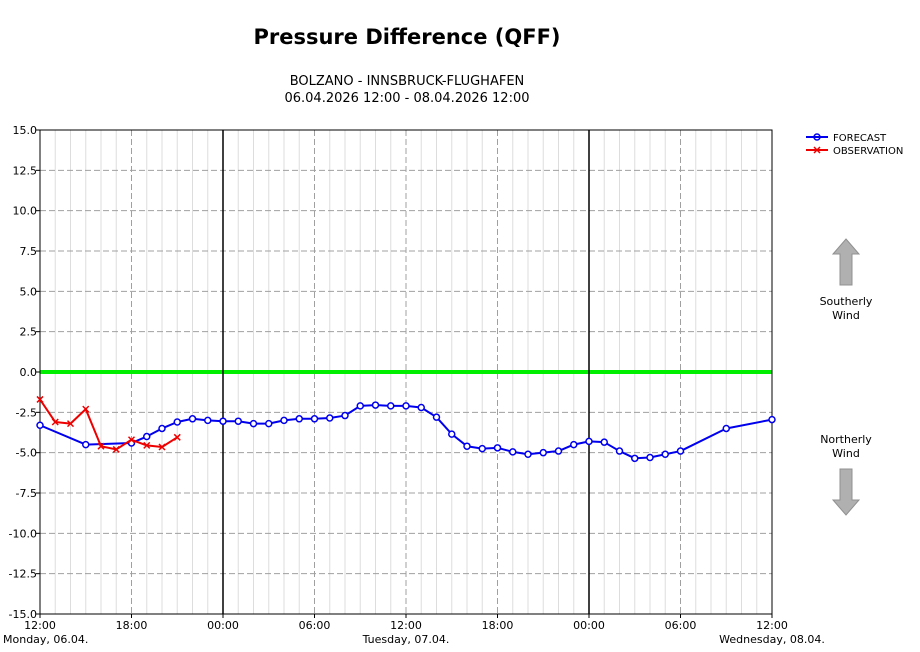 Image resolution: width=920 pixels, height=652 pixels. I want to click on y-tick-label: -15.0, so click(23, 614).